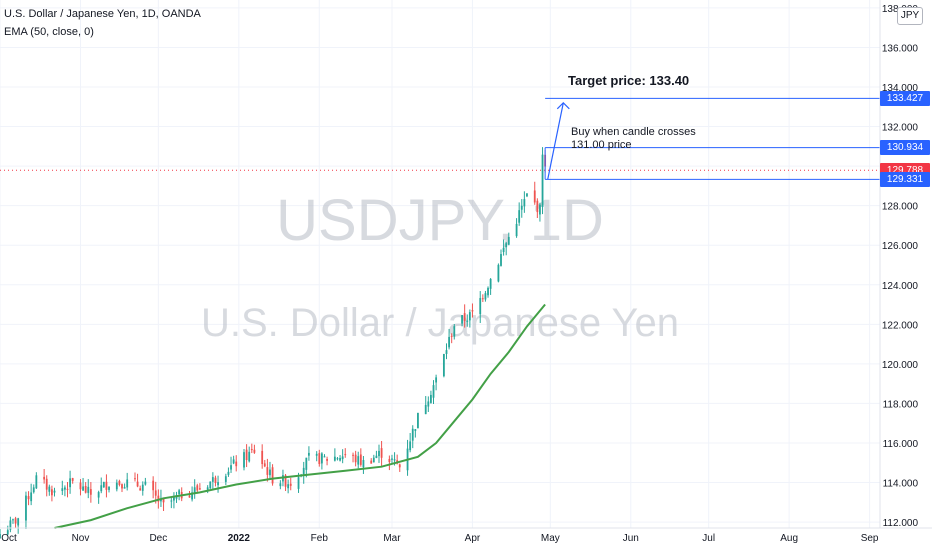 This screenshot has width=932, height=550. Describe the element at coordinates (9, 538) in the screenshot. I see `x-tick-label: Oct` at that location.